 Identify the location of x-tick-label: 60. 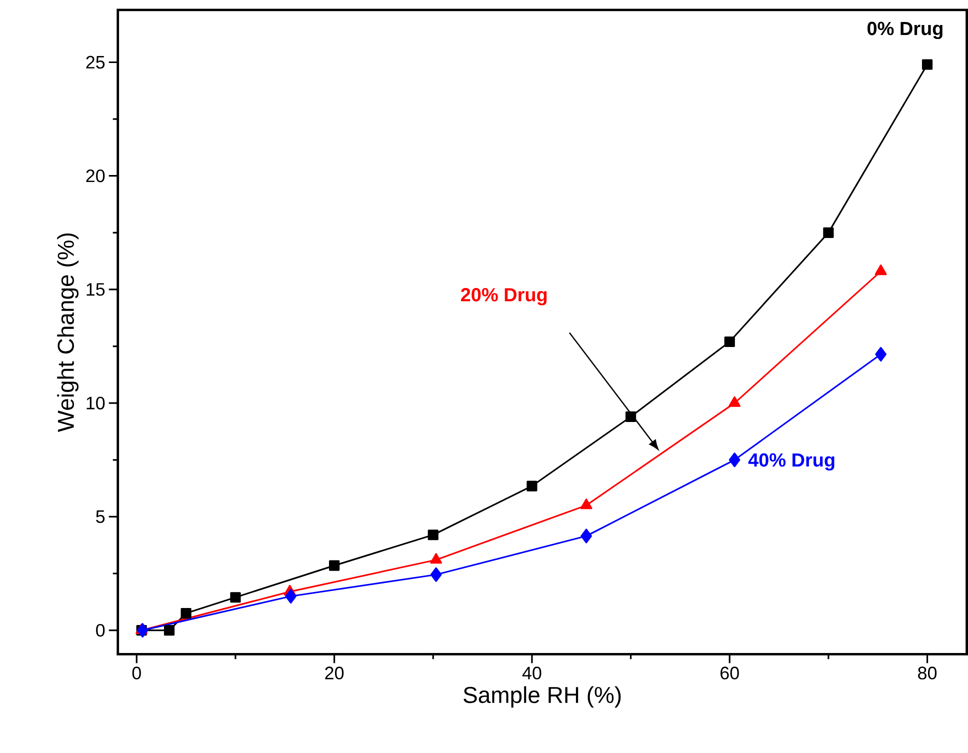
(729, 673).